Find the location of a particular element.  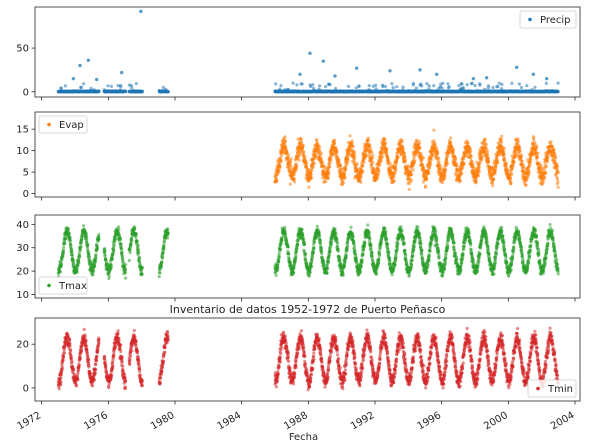

y-tick-label: 50 is located at coordinates (22, 49).